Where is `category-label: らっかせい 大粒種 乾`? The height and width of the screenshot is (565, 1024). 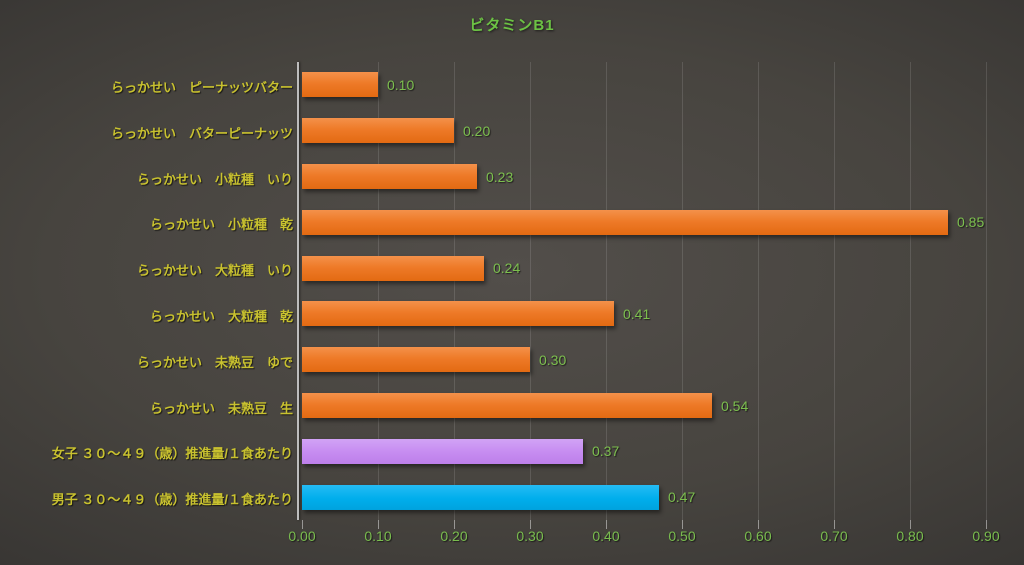
category-label: らっかせい 大粒種 乾 is located at coordinates (221, 316).